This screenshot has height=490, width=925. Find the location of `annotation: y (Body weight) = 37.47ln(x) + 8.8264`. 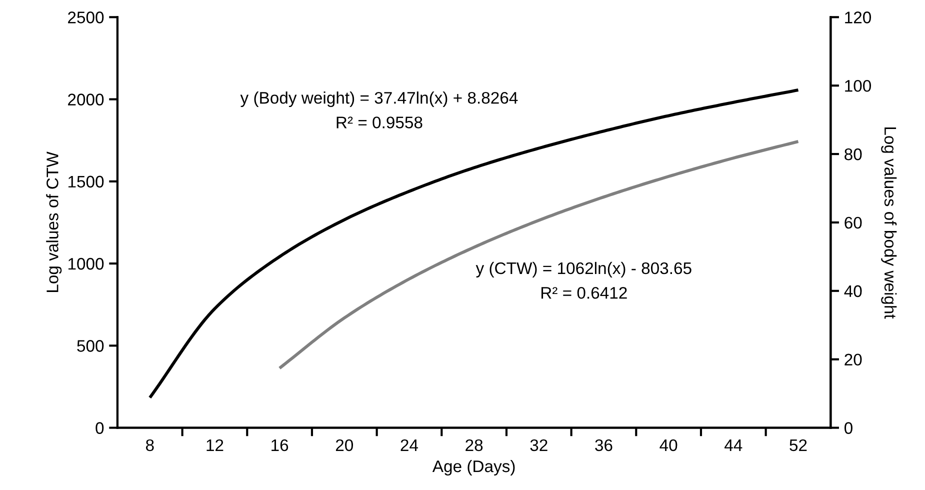

annotation: y (Body weight) = 37.47ln(x) + 8.8264 is located at coordinates (379, 100).